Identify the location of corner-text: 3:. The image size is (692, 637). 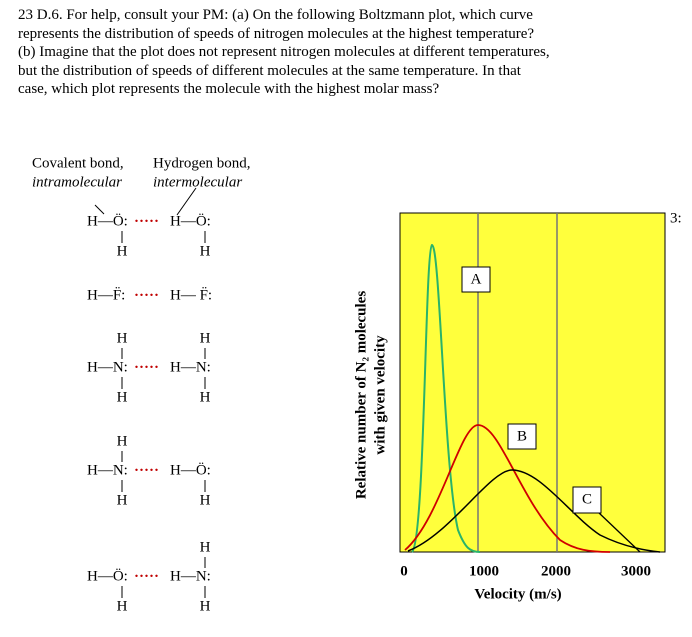
(676, 218).